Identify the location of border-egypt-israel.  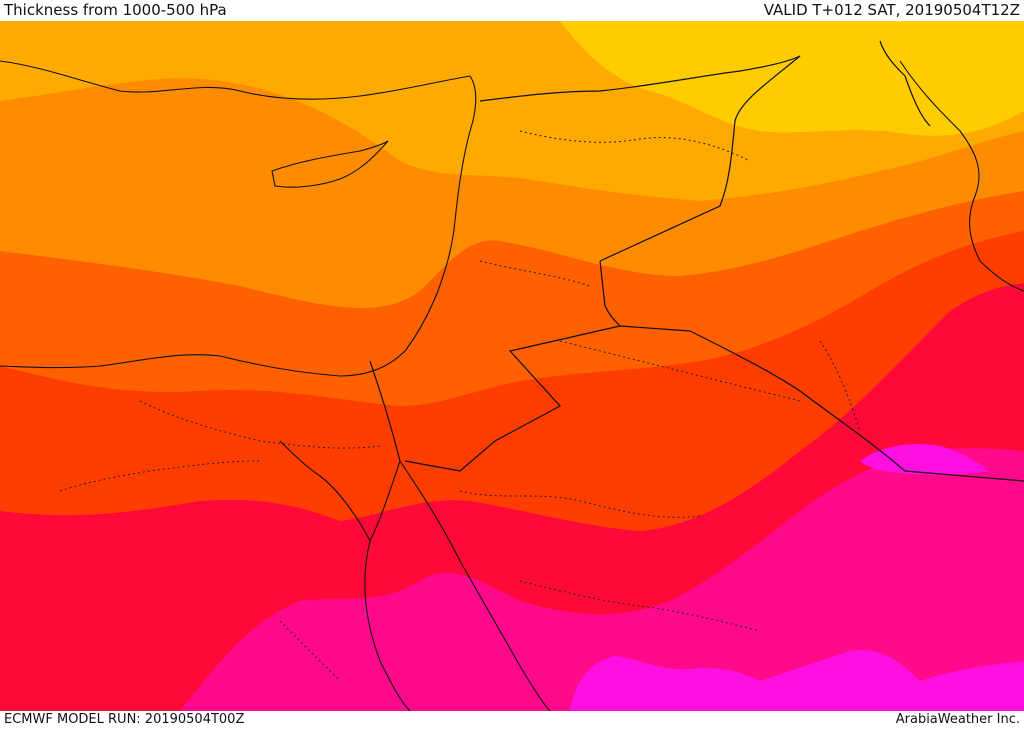
(385, 411).